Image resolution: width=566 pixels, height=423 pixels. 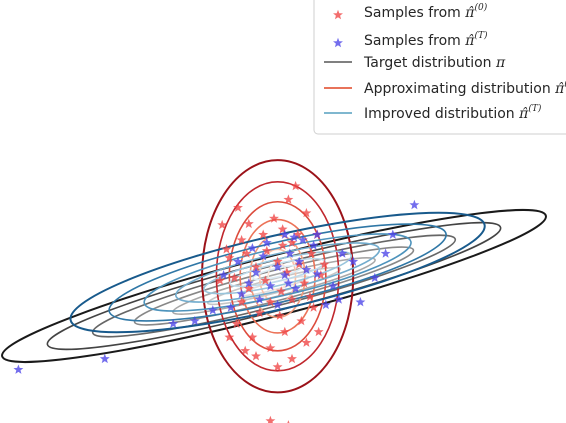 What do you see at coordinates (426, 39) in the screenshot?
I see `legend-label: Samples from π̂(T)` at bounding box center [426, 39].